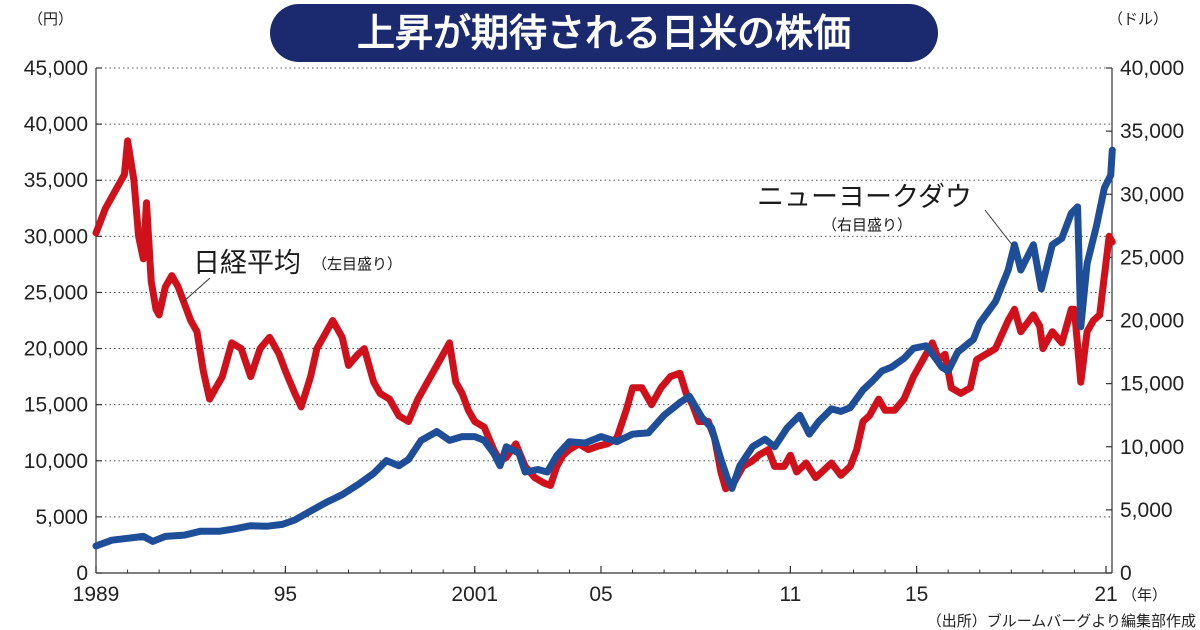  I want to click on dow-label: ニューヨークダウ, so click(864, 197).